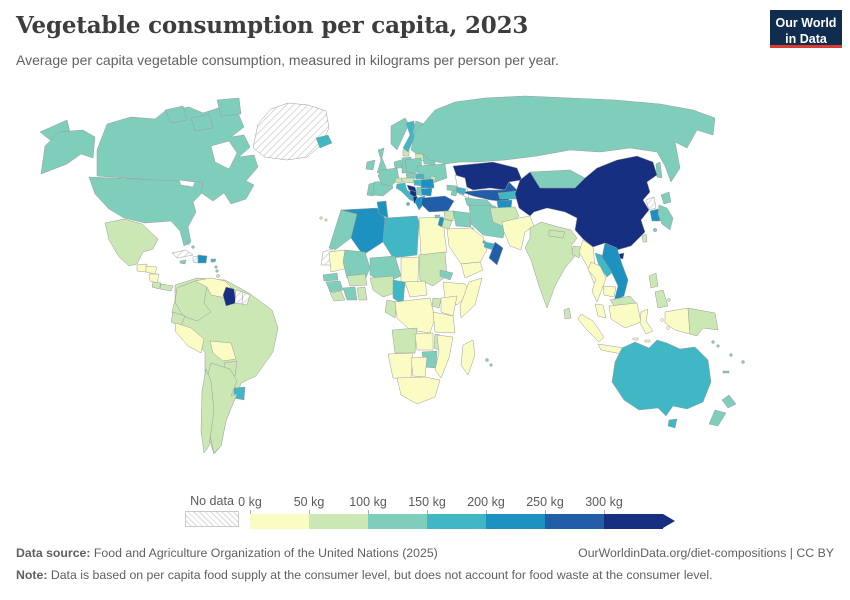 This screenshot has width=850, height=600. Describe the element at coordinates (207, 411) in the screenshot. I see `country-chile` at that location.